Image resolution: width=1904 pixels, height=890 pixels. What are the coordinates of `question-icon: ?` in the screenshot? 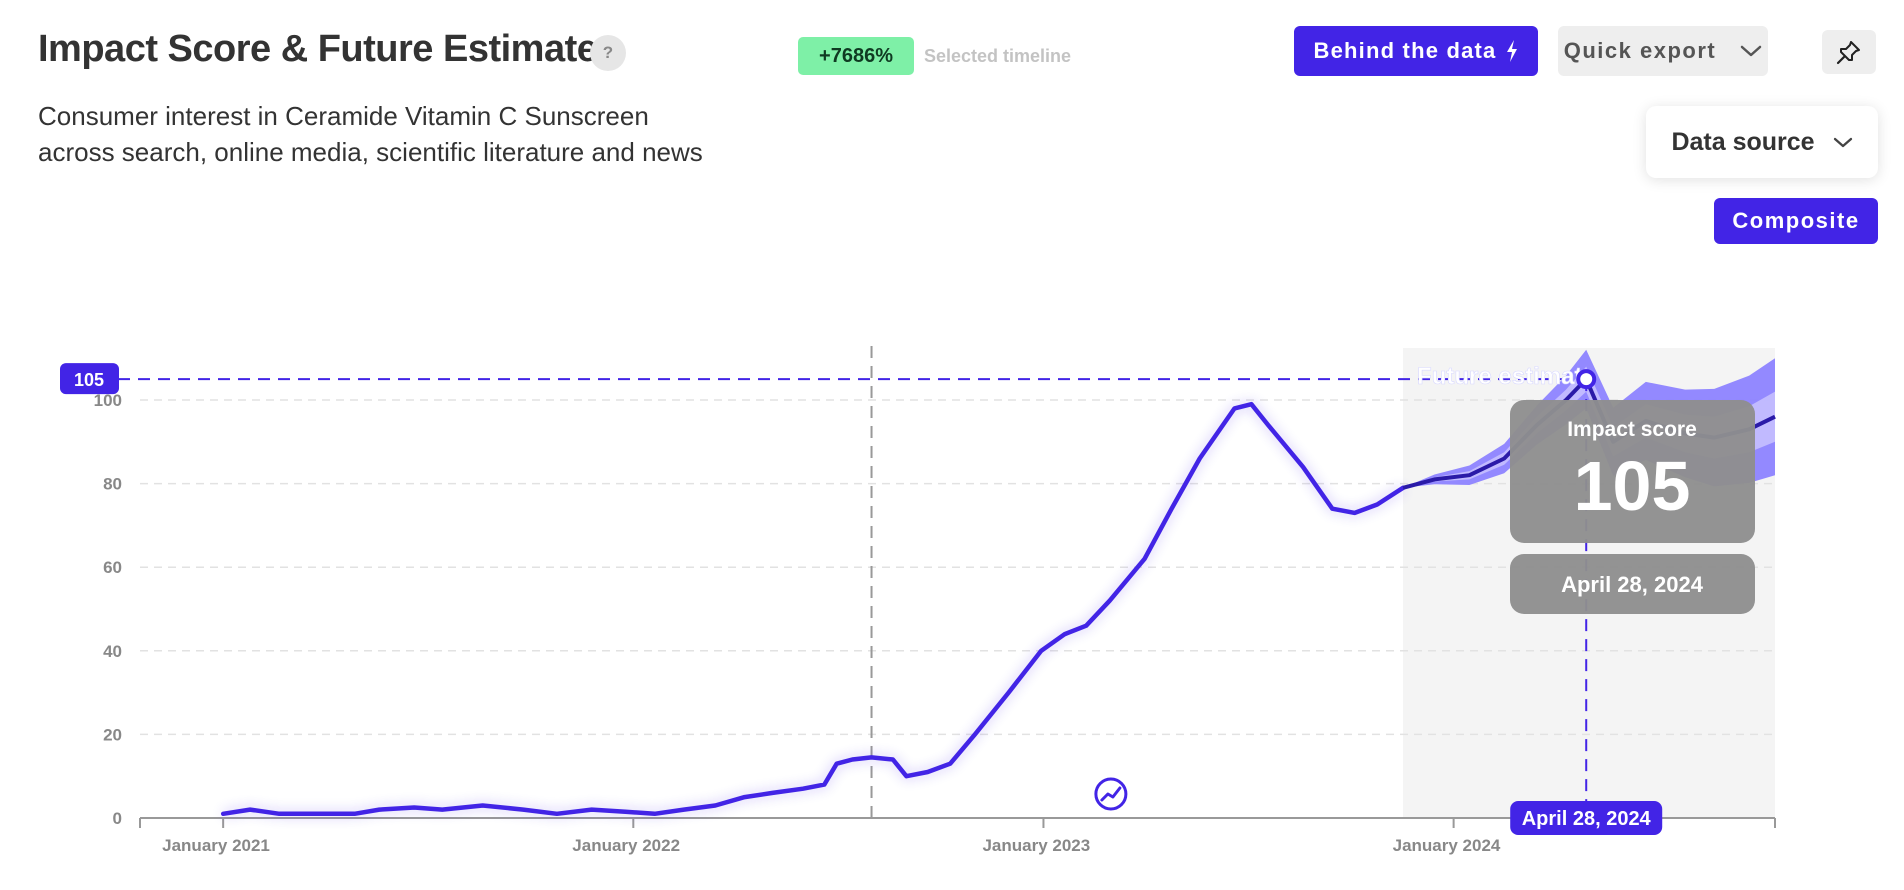 It's located at (608, 53).